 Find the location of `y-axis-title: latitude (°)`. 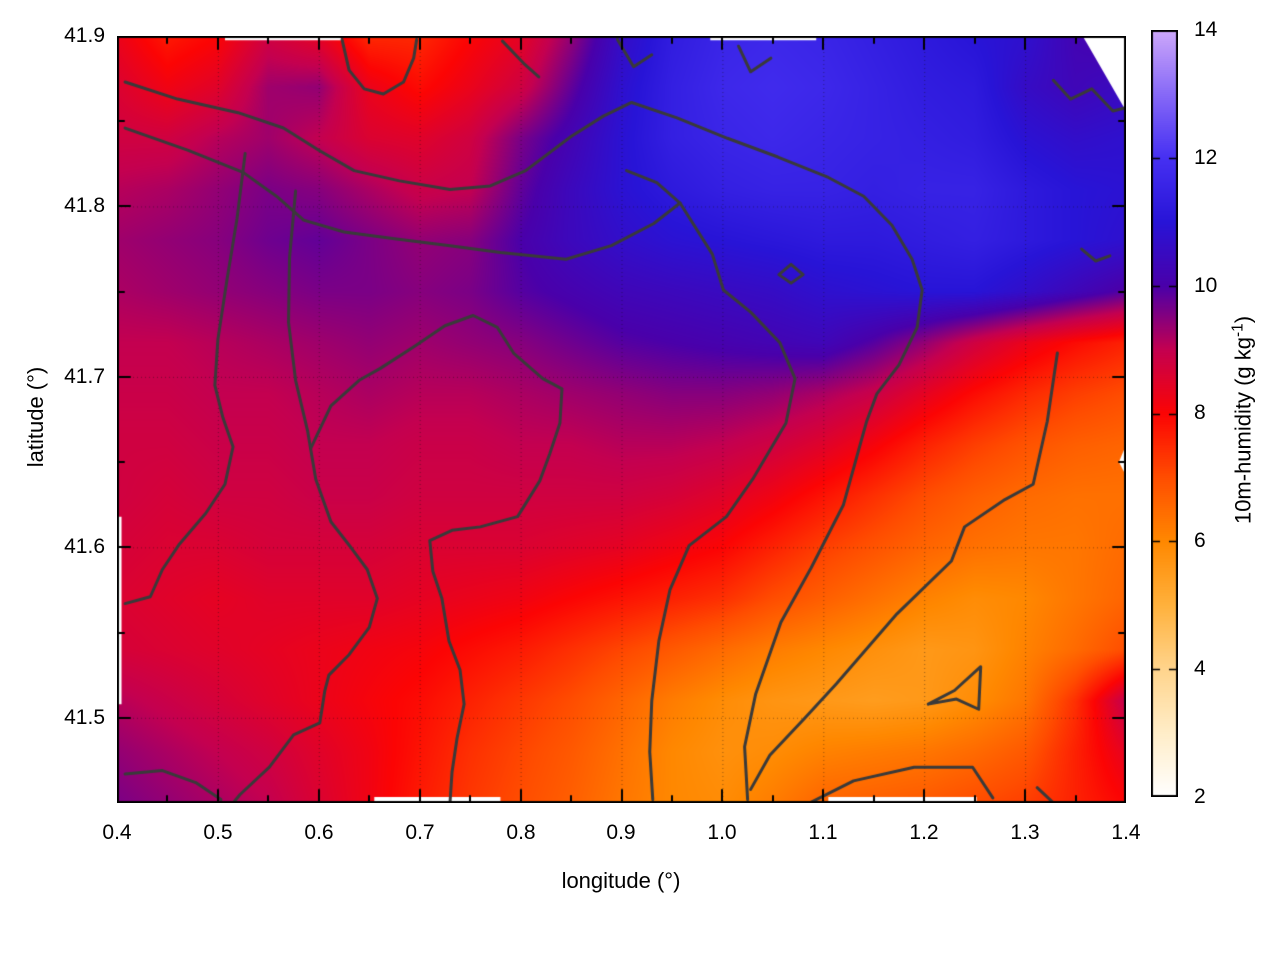

y-axis-title: latitude (°) is located at coordinates (35, 417).